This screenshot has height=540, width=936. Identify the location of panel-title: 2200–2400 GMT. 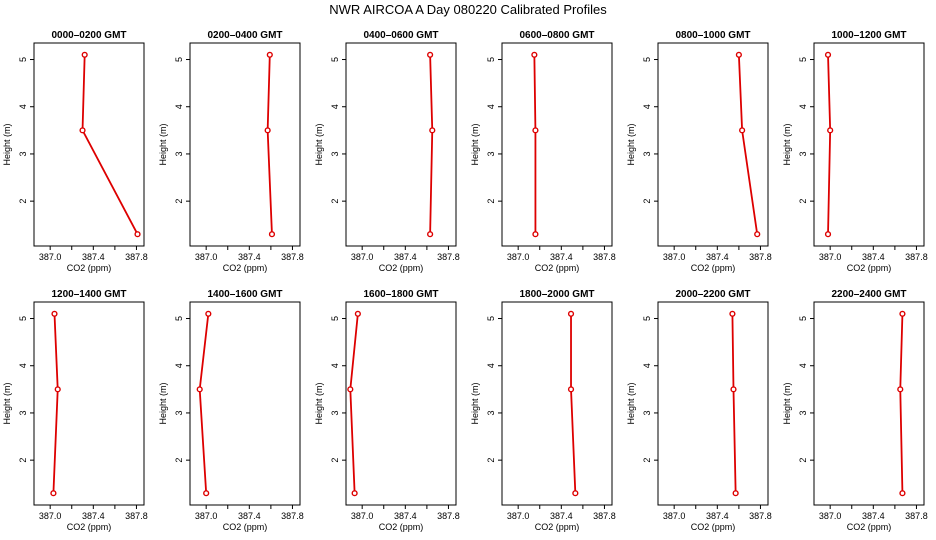
(868, 294).